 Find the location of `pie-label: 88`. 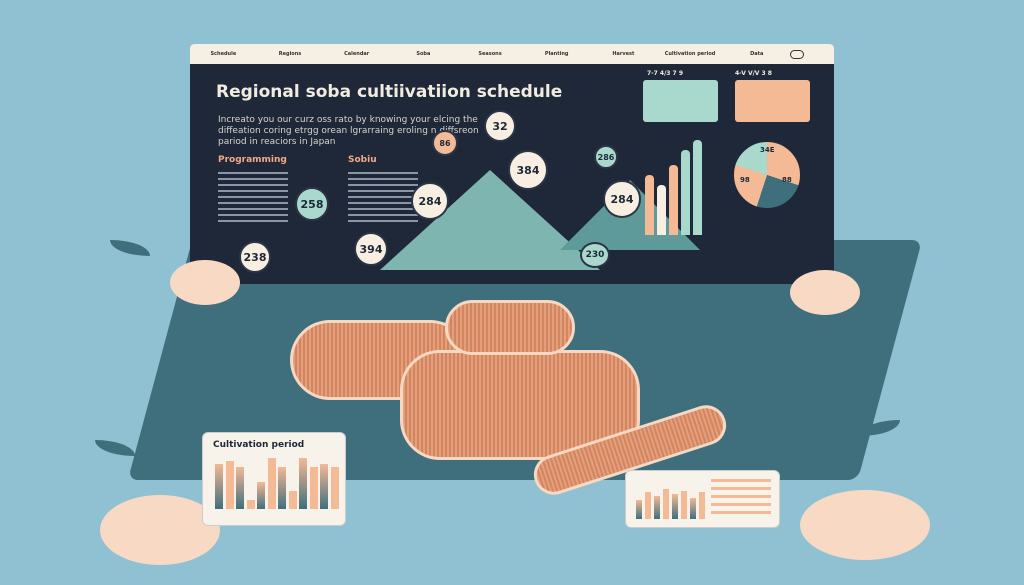

pie-label: 88 is located at coordinates (787, 180).